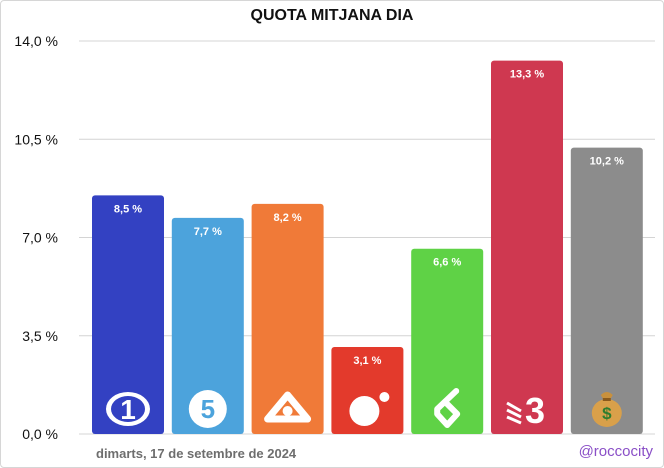 The width and height of the screenshot is (664, 468). I want to click on channel-icons: 1 5 3 $, so click(364, 409).